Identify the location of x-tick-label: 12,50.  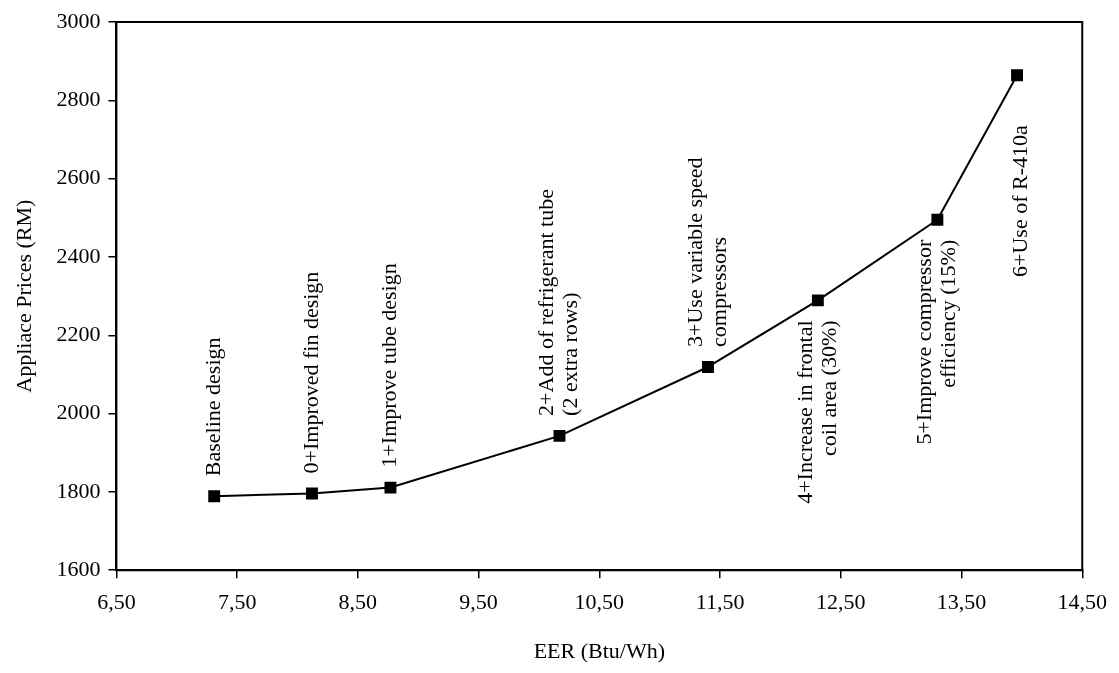
(841, 602).